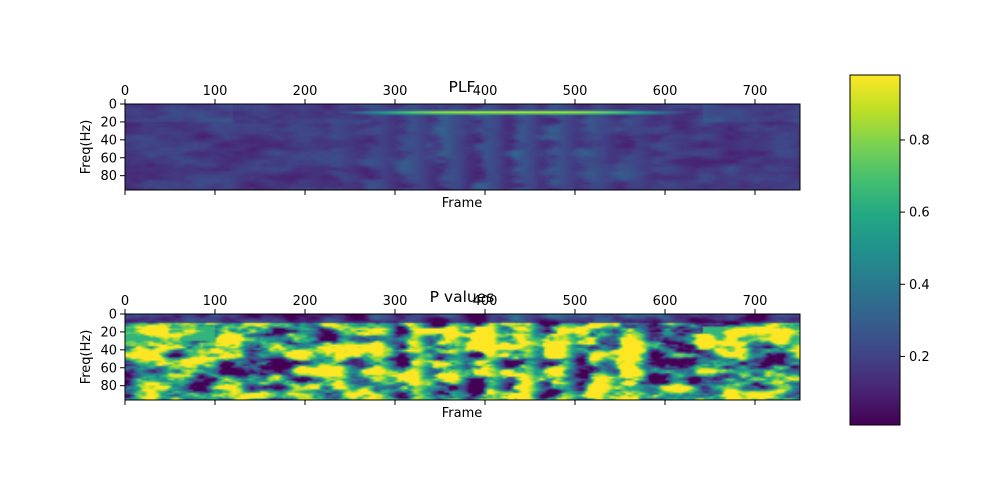  Describe the element at coordinates (440, 402) in the screenshot. I see `pvalues-x-ticks-bottom` at that location.